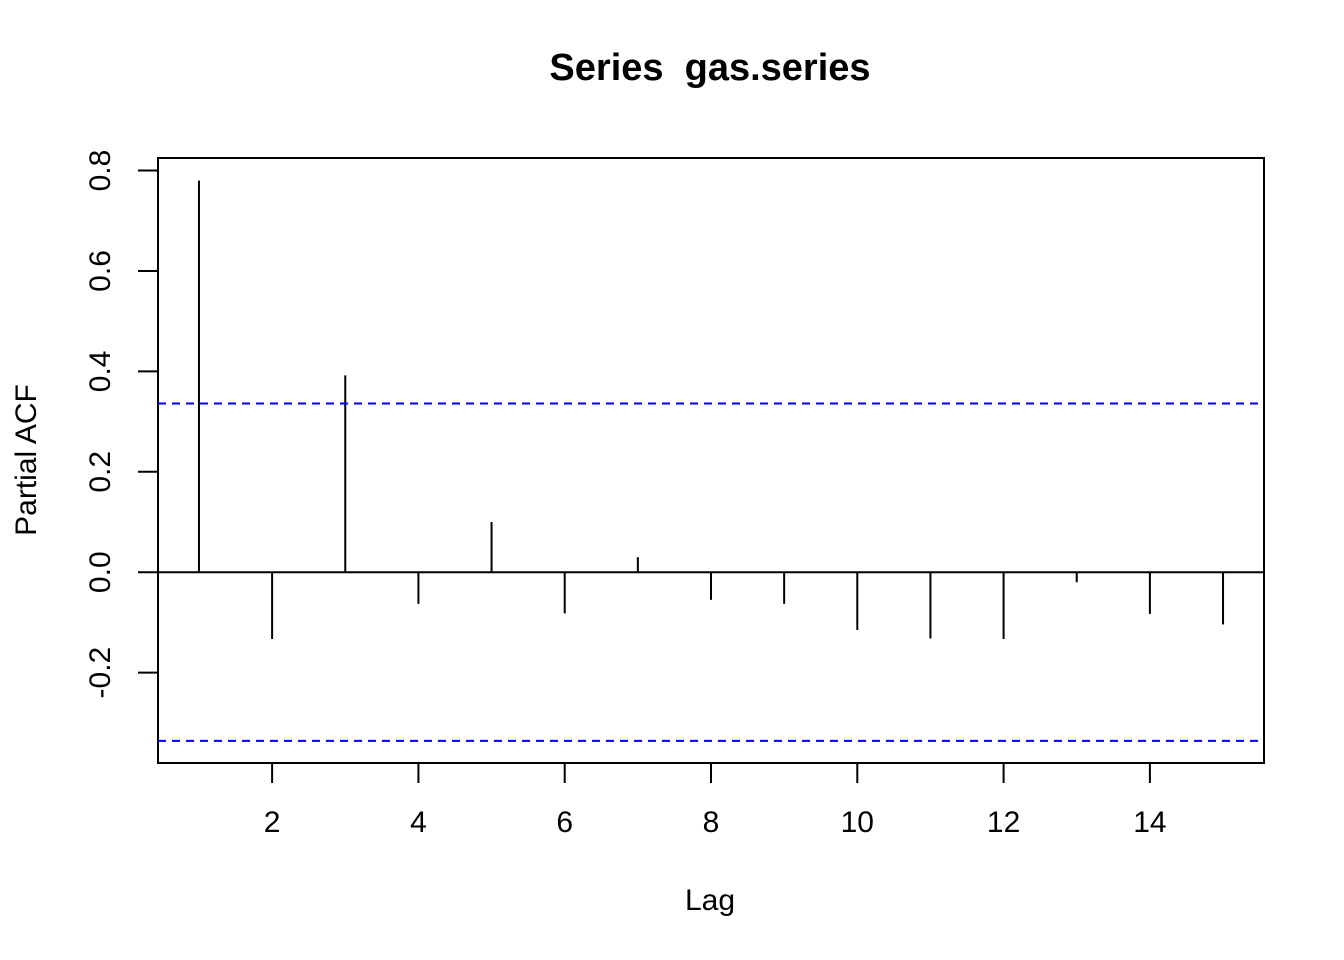 This screenshot has width=1344, height=960. What do you see at coordinates (709, 68) in the screenshot?
I see `chart-title: Series gas.series` at bounding box center [709, 68].